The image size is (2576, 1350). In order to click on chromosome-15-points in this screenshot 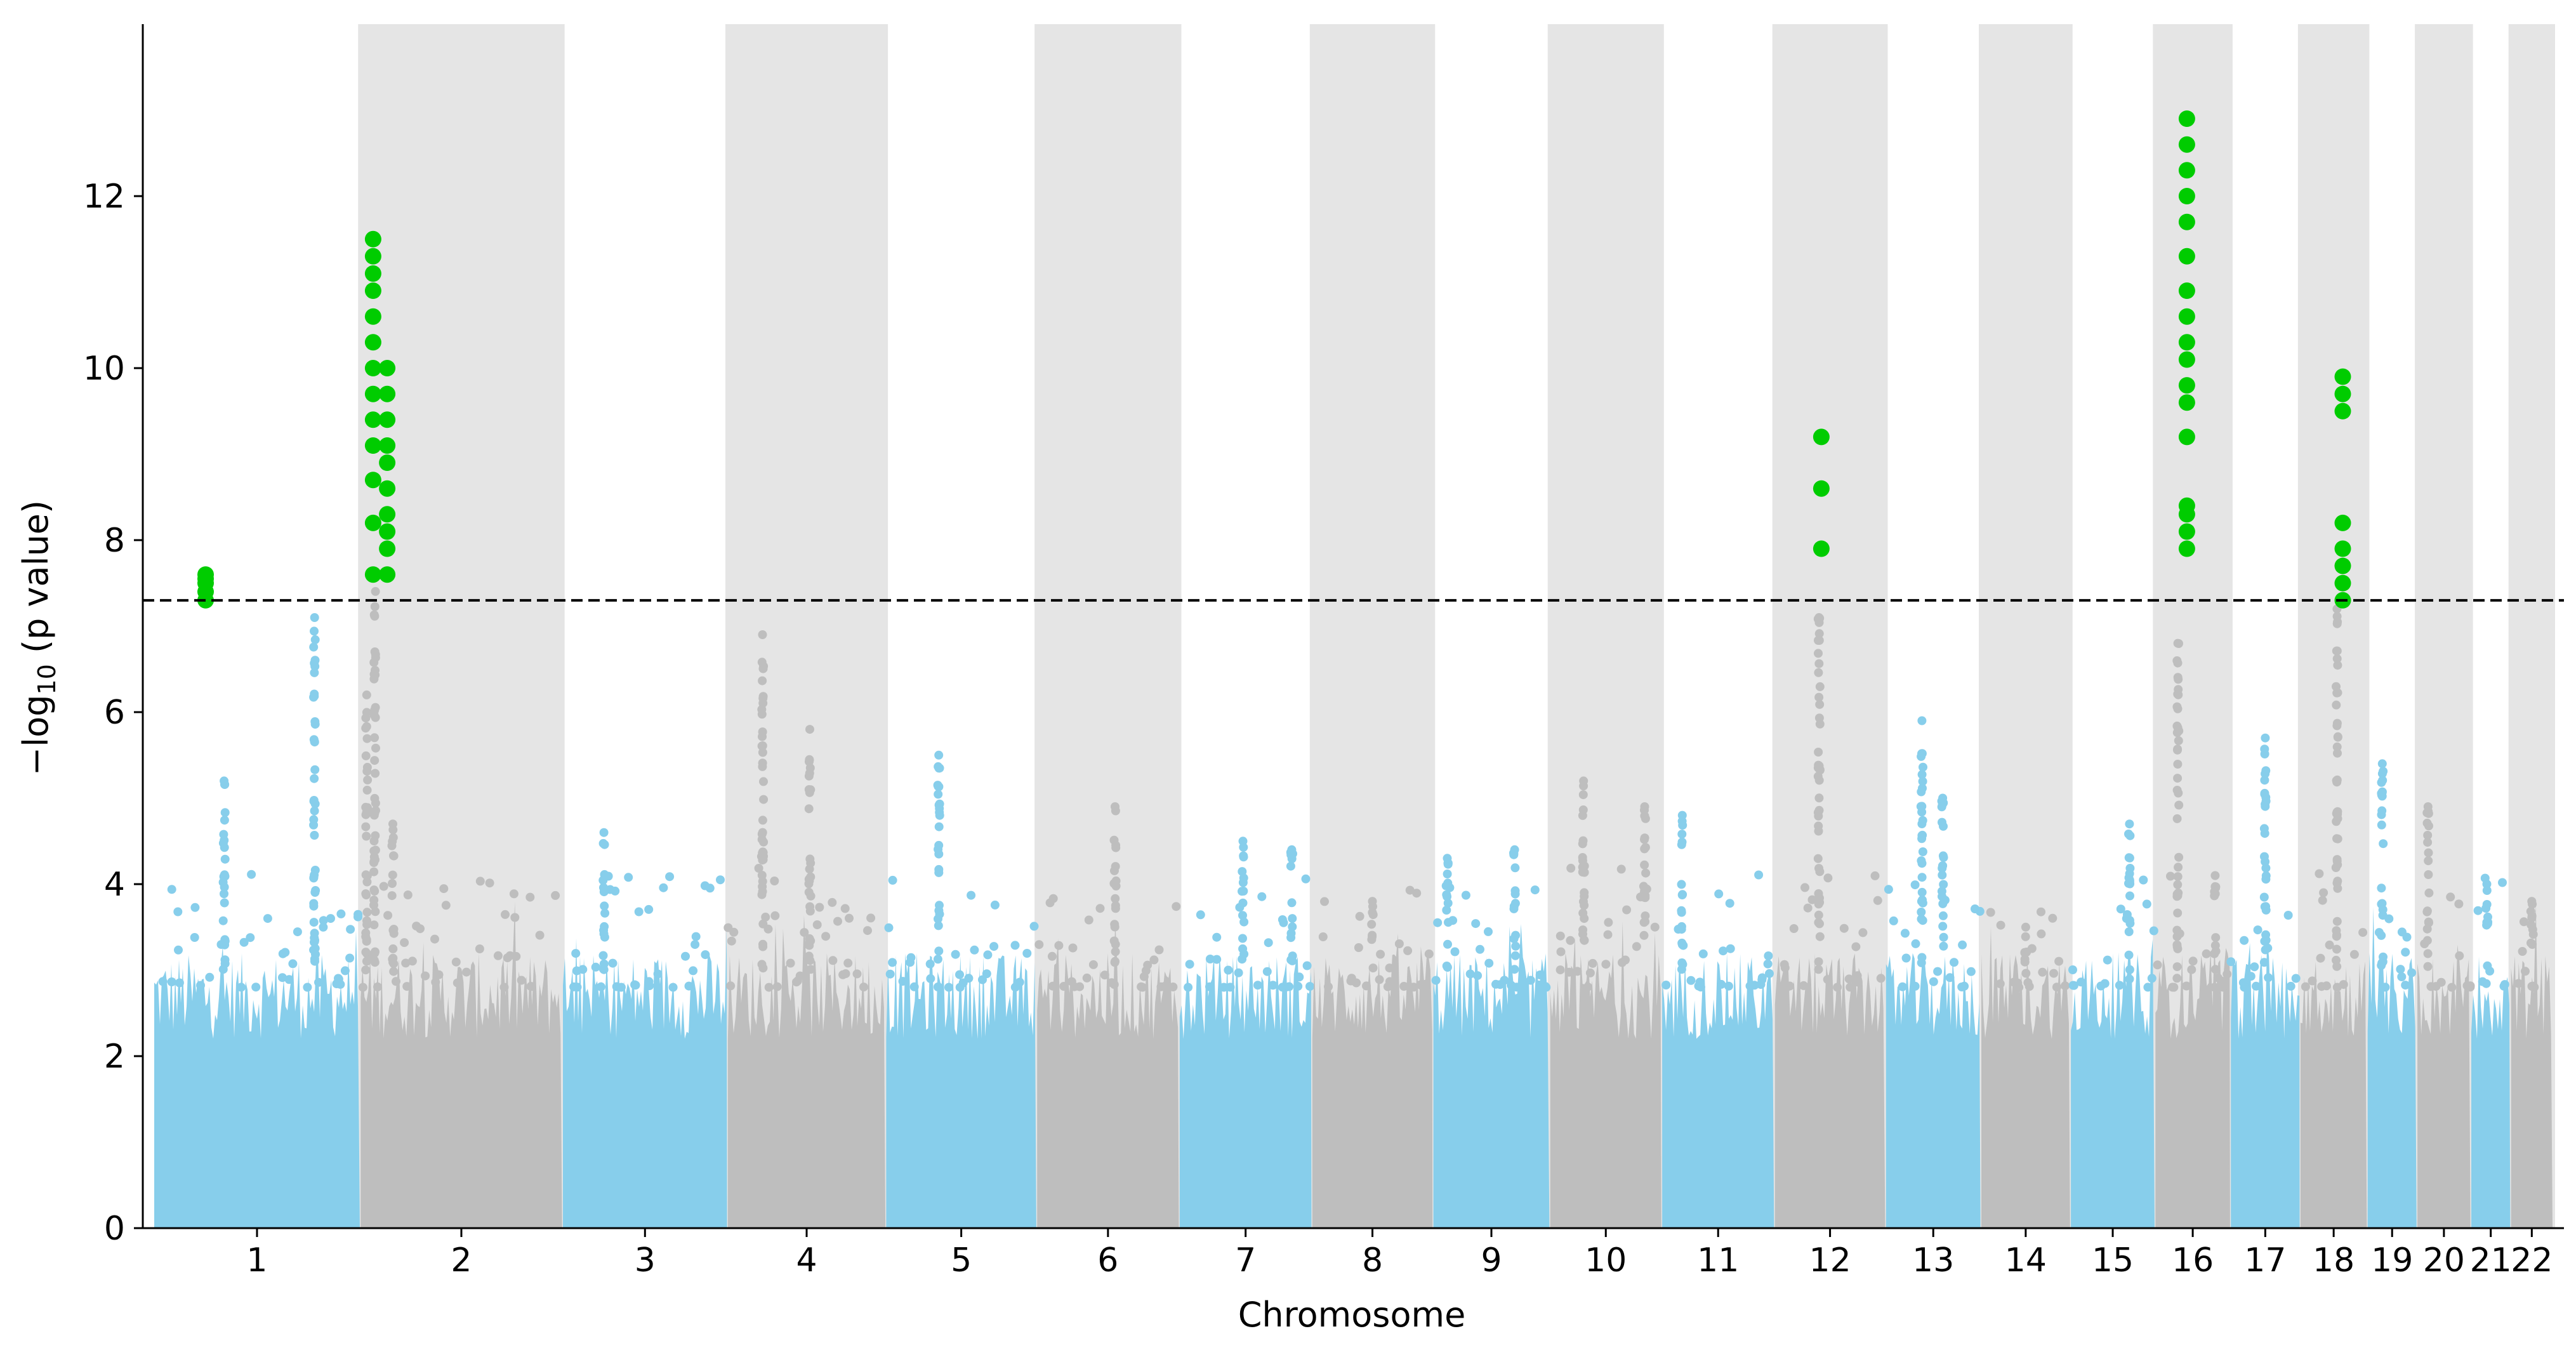, I will do `click(2113, 1083)`.